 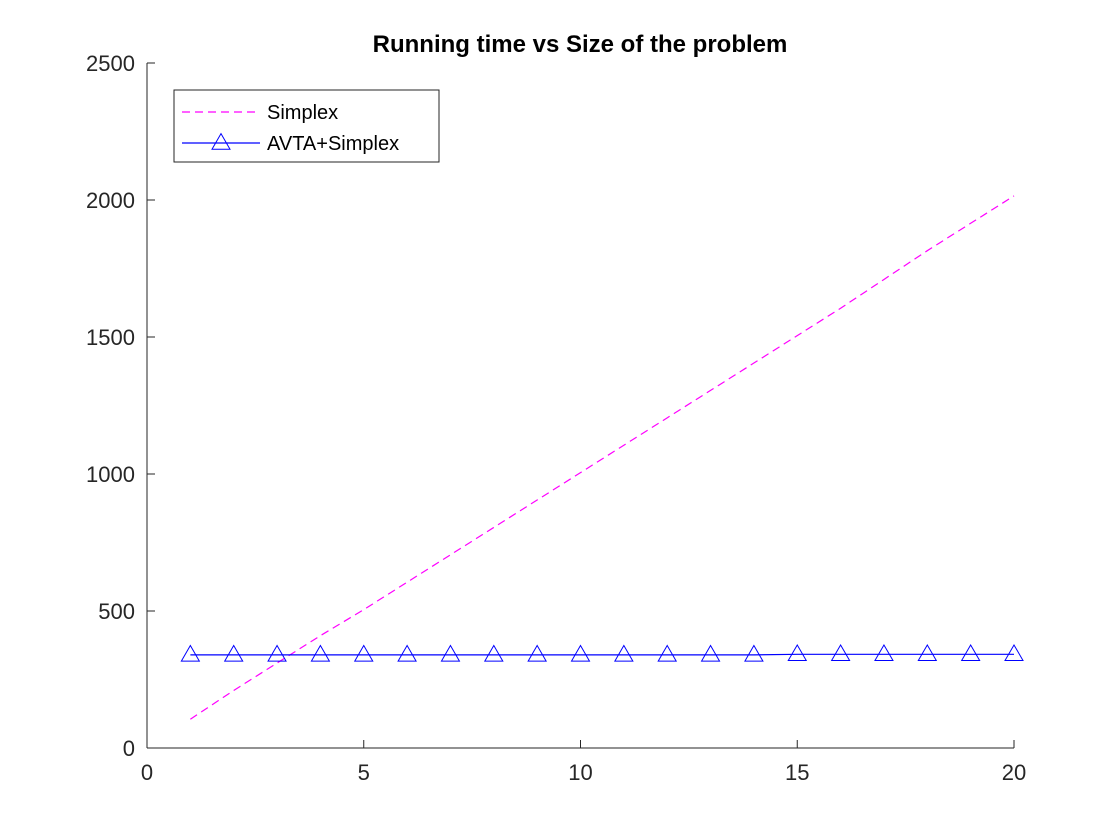 What do you see at coordinates (602, 654) in the screenshot?
I see `series-line-avta-simplex` at bounding box center [602, 654].